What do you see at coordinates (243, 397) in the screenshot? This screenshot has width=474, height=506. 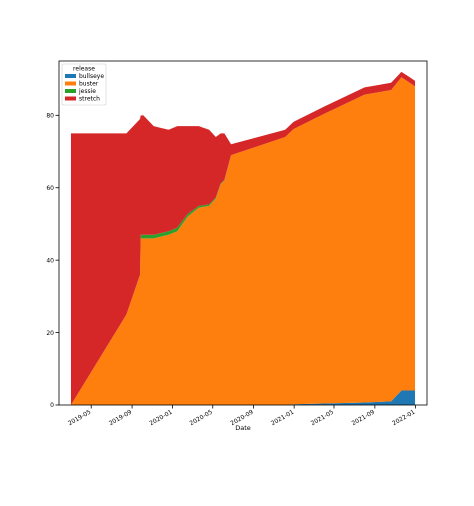 I see `area-bullseye` at bounding box center [243, 397].